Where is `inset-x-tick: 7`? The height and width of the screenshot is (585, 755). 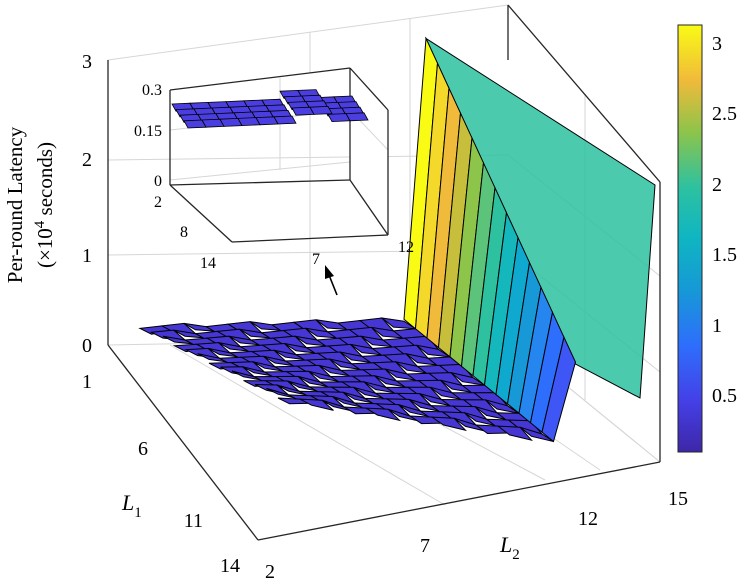
inset-x-tick: 7 is located at coordinates (316, 259).